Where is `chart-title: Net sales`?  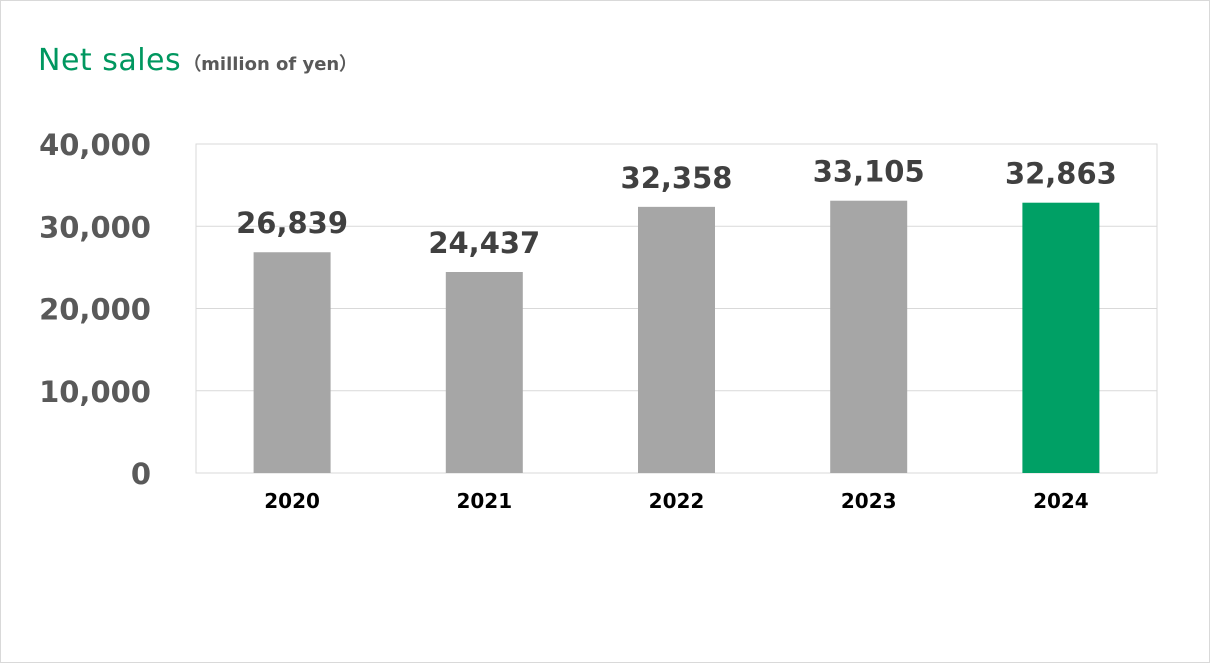 chart-title: Net sales is located at coordinates (110, 60).